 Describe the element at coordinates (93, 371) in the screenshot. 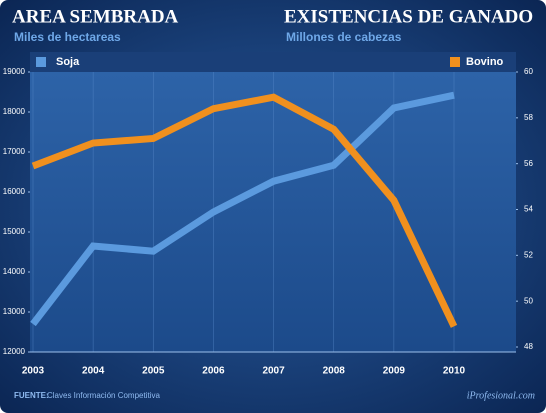

I see `x-tick-label: 2004` at that location.